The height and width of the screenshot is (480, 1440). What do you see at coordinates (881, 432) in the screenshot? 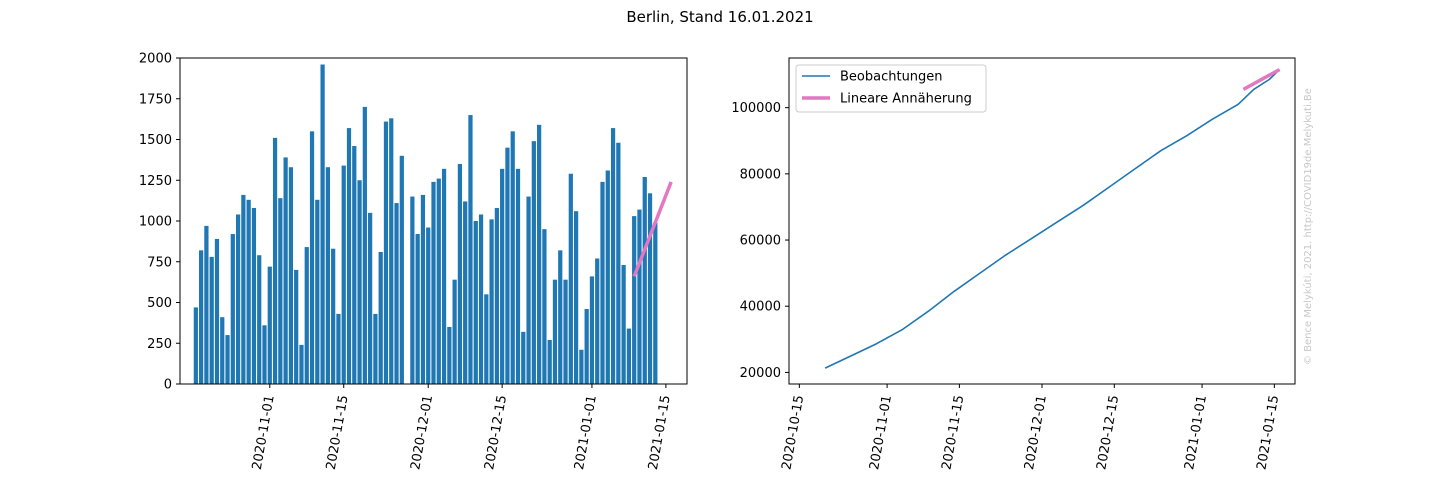
I see `right-x-tick-label: 2020-11-01` at bounding box center [881, 432].